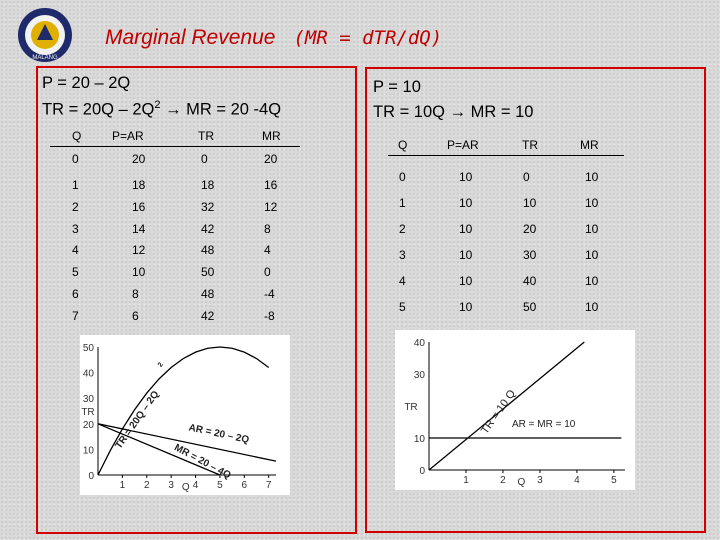 The width and height of the screenshot is (720, 540). I want to click on right-table-header-0: Q, so click(403, 145).